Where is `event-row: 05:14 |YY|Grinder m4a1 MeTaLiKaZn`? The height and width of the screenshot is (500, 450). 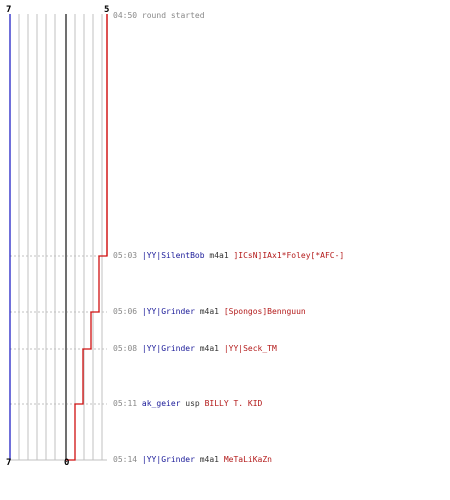 event-row: 05:14 |YY|Grinder m4a1 MeTaLiKaZn is located at coordinates (192, 460).